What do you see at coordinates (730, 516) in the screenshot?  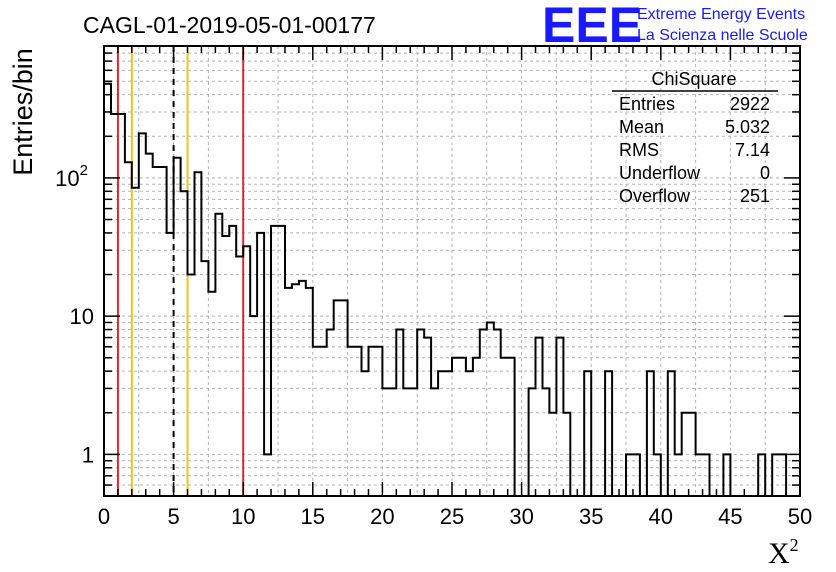 I see `x-tick-label: 45` at bounding box center [730, 516].